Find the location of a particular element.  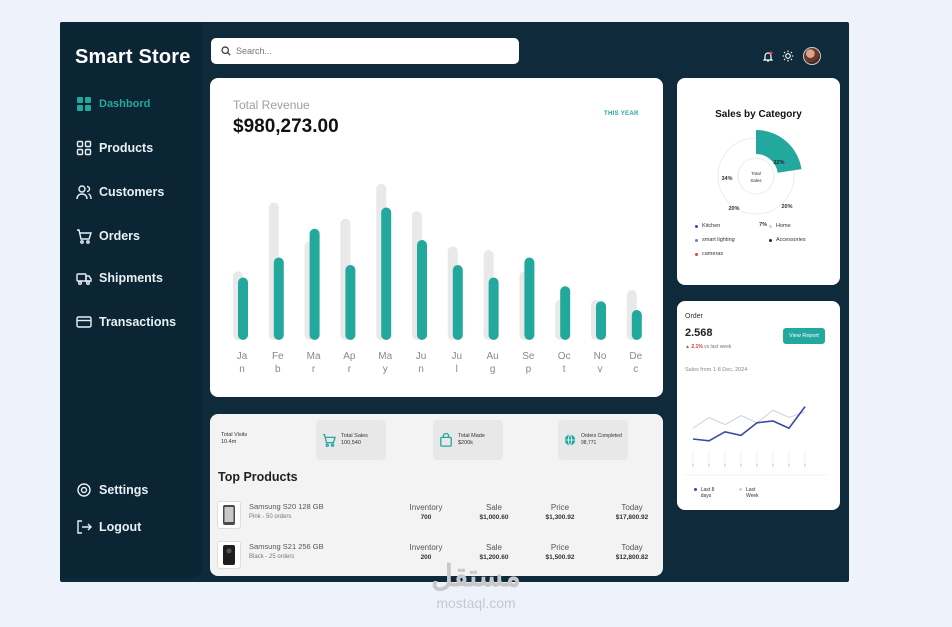

sidebar-item-customers: Customers is located at coordinates (120, 192).